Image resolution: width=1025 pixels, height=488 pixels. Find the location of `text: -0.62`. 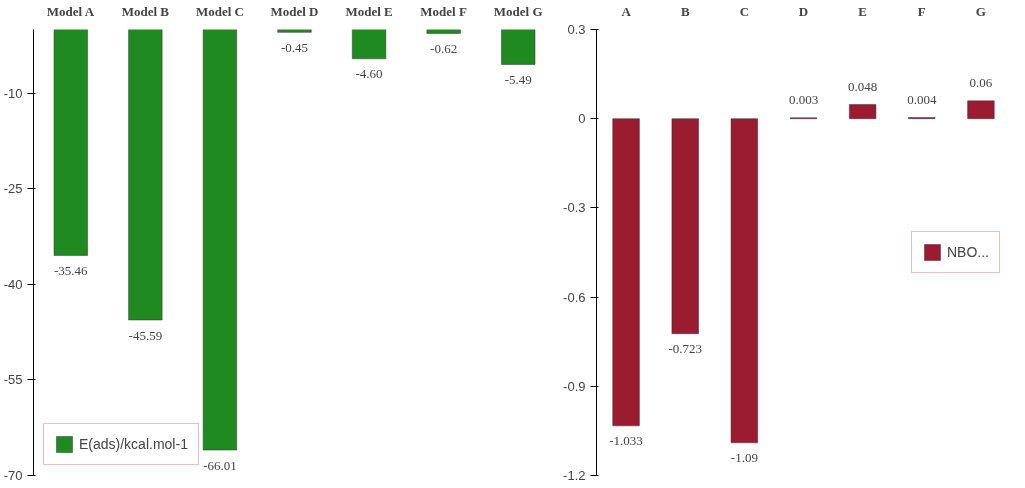

text: -0.62 is located at coordinates (444, 49).